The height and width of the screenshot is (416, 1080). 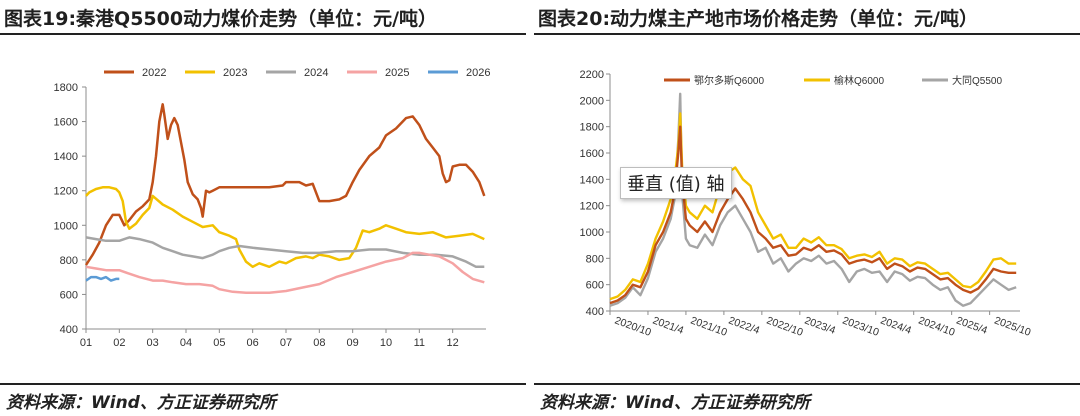 I want to click on x-tick-label: 07, so click(x=286, y=343).